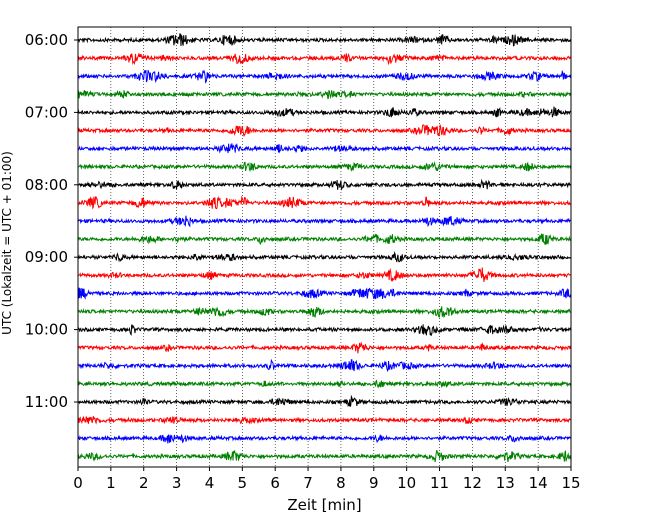  Describe the element at coordinates (51, 221) in the screenshot. I see `y-axis-ticks: 06:00 07:00 08:00 09:00 10:00 11:00` at that location.